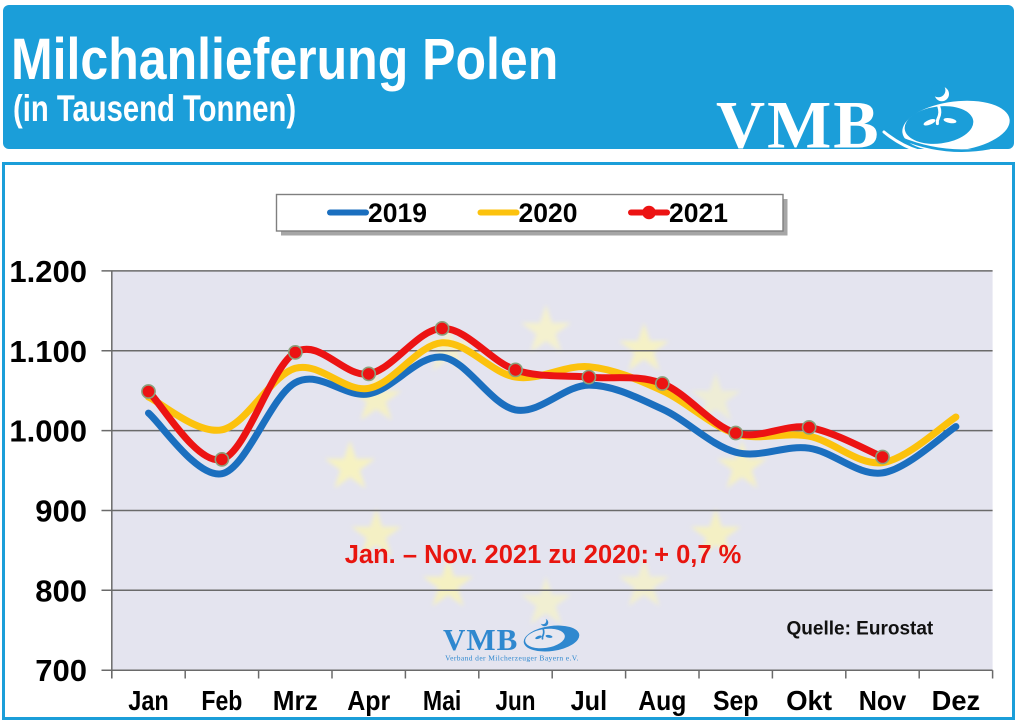 The height and width of the screenshot is (724, 1021). Describe the element at coordinates (883, 700) in the screenshot. I see `svg-text: Nov` at that location.